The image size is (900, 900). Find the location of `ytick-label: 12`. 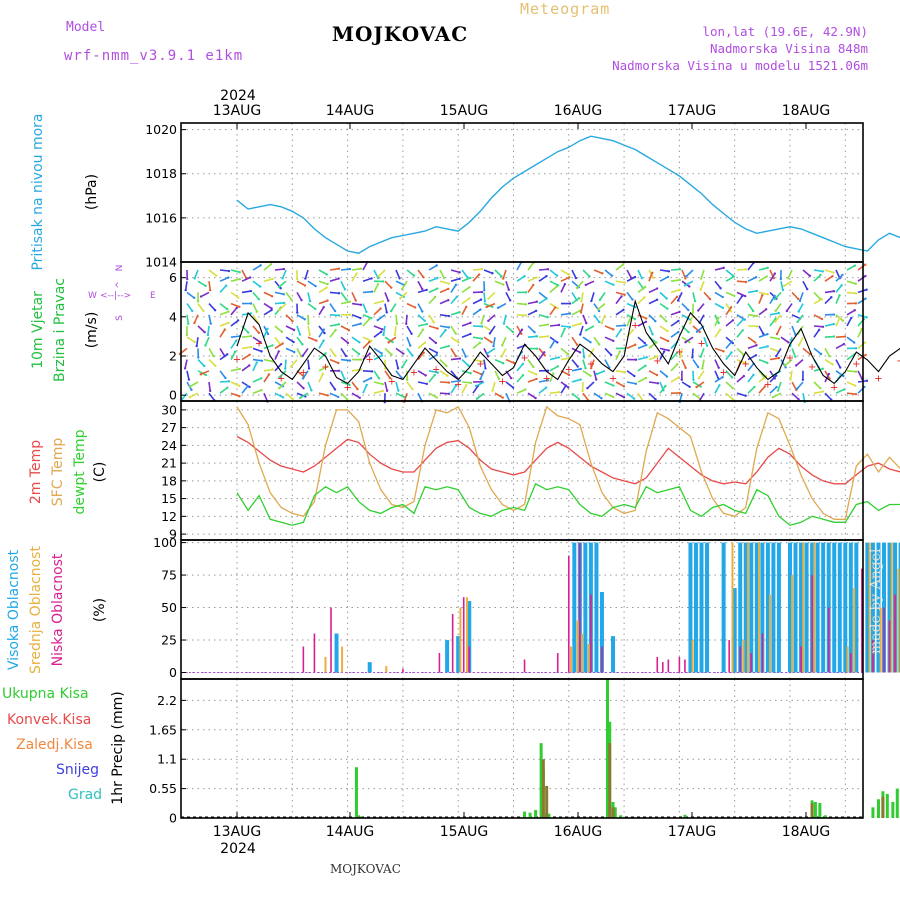

ytick-label: 12 is located at coordinates (169, 516).